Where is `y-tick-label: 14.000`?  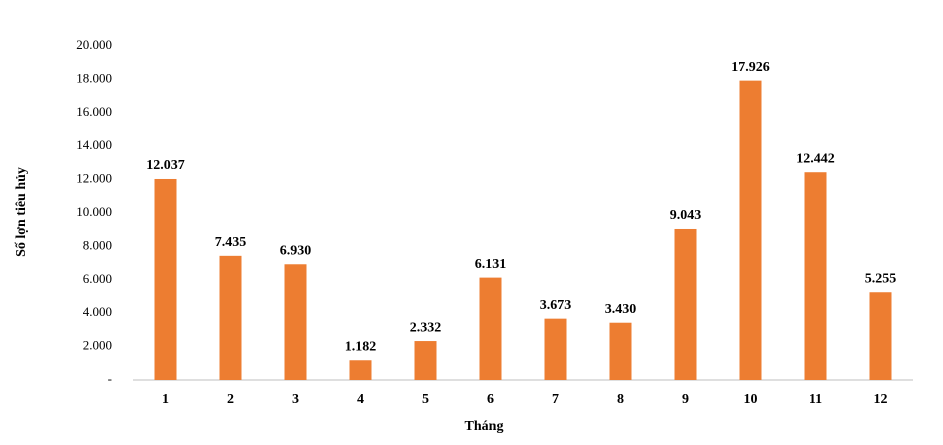
y-tick-label: 14.000 is located at coordinates (94, 144).